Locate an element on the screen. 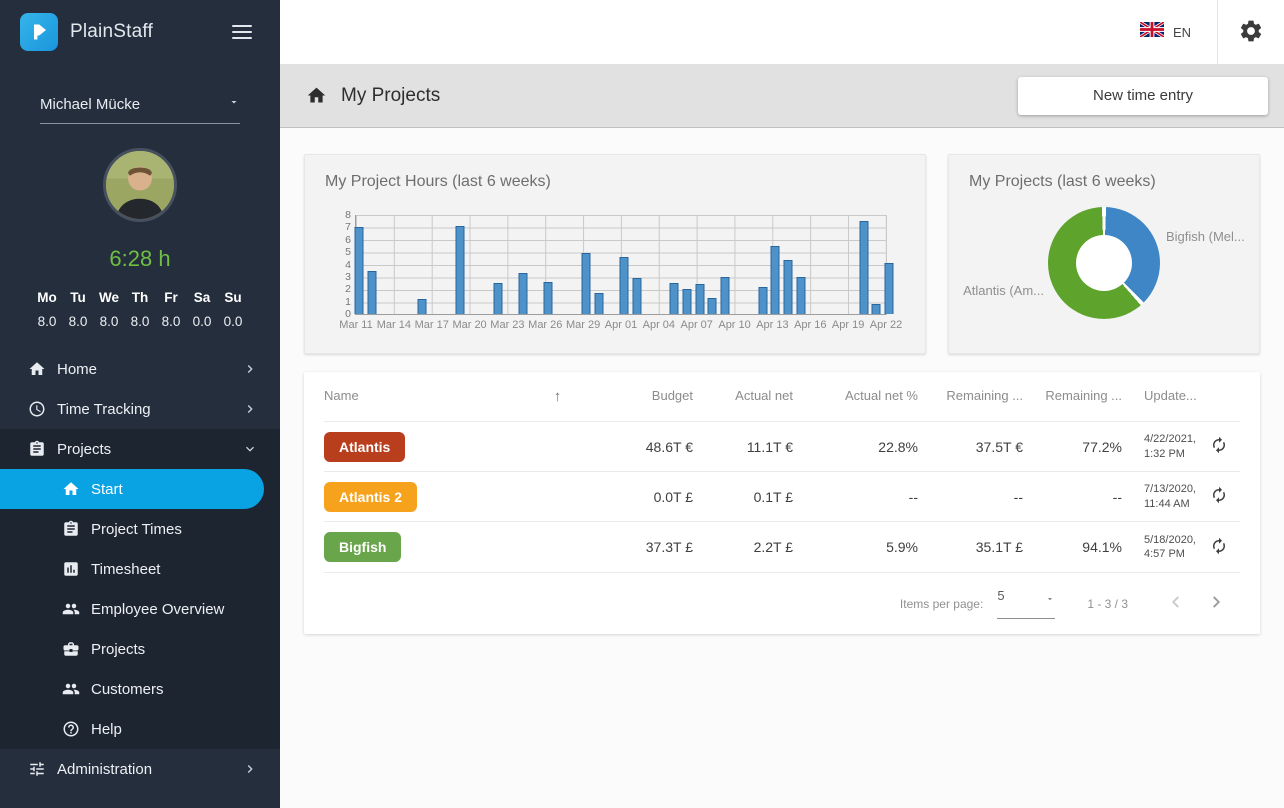  weekday-hours: 0.0 is located at coordinates (233, 321).